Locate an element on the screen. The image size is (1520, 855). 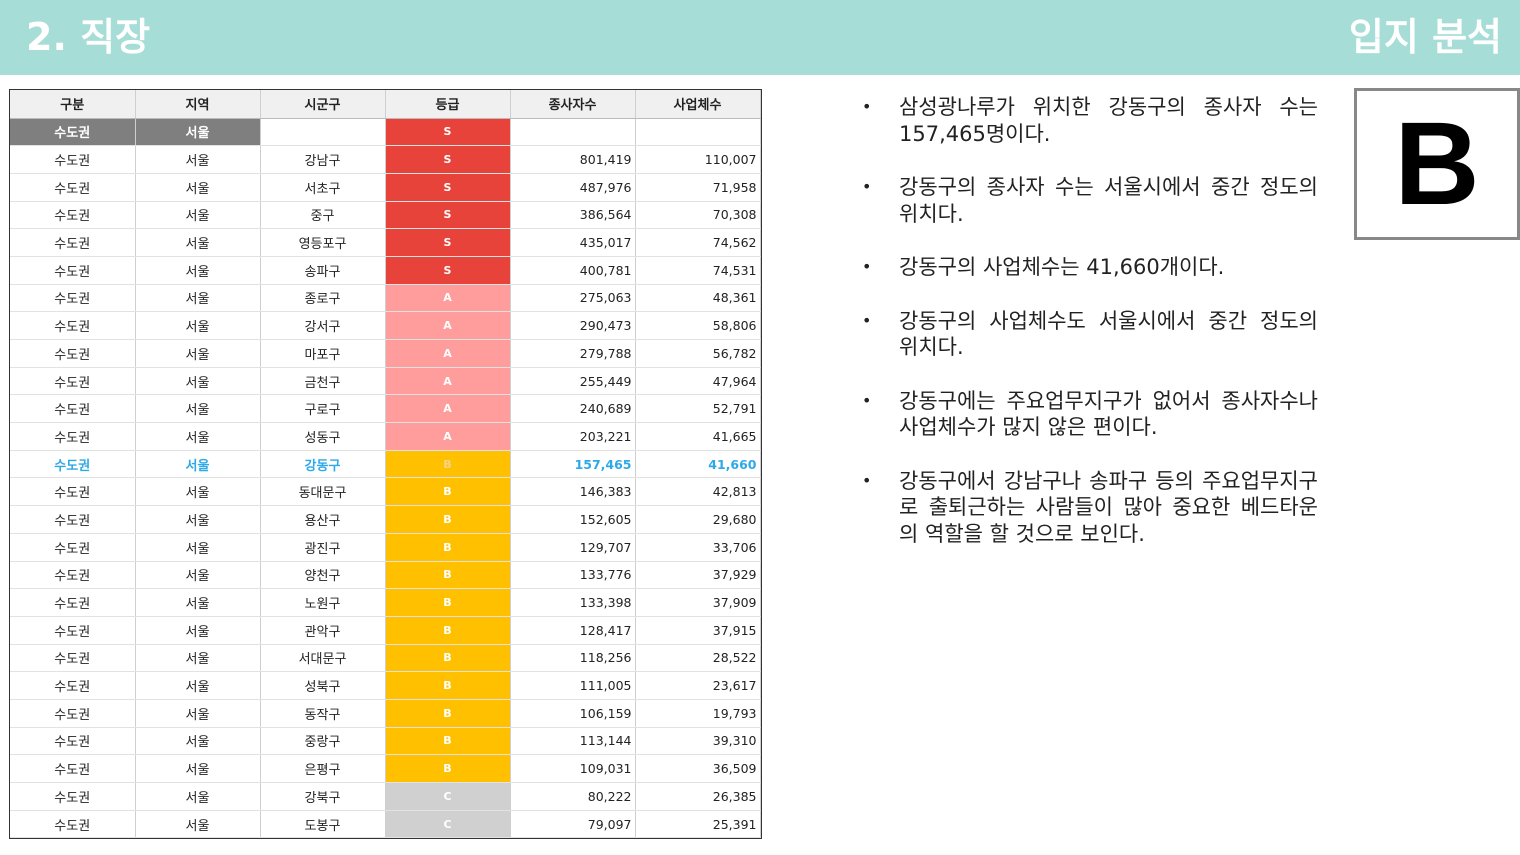
workers-cell: 240,689 is located at coordinates (573, 409).